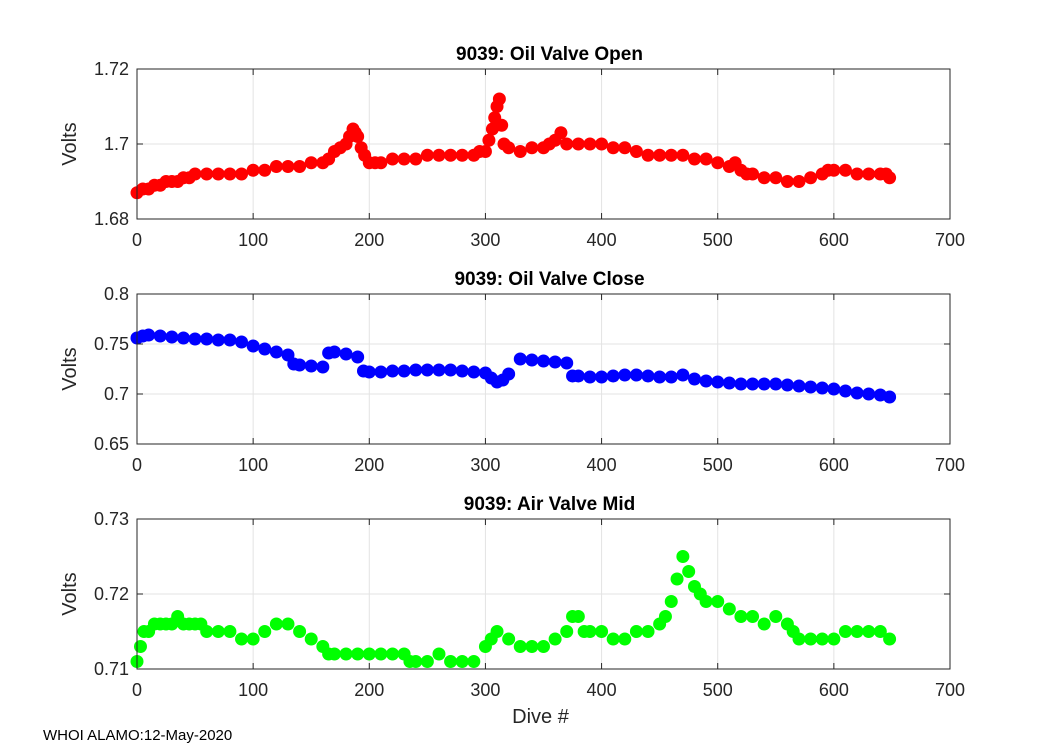 This screenshot has height=750, width=1050. Describe the element at coordinates (369, 240) in the screenshot. I see `x-tick-label: 200` at that location.